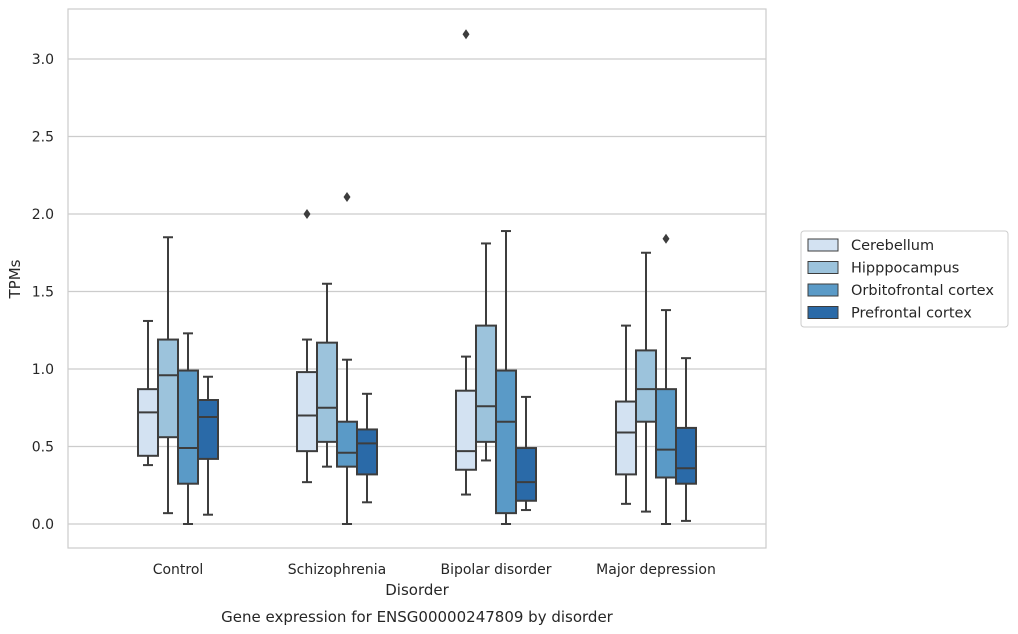  I want to click on y-tick-label: 3.0, so click(43, 60).